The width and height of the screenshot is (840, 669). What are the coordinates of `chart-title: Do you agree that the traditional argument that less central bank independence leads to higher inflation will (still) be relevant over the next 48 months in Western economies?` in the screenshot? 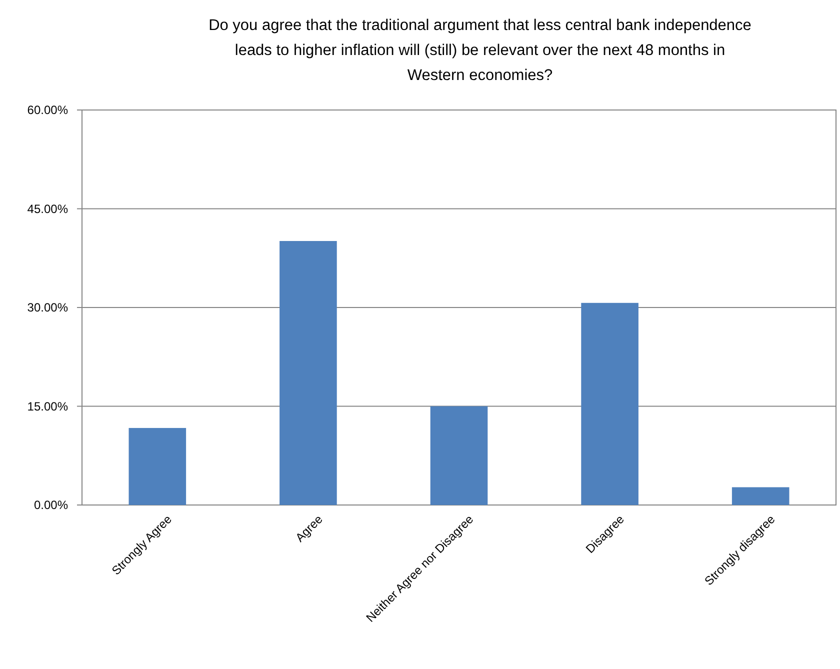 It's located at (480, 50).